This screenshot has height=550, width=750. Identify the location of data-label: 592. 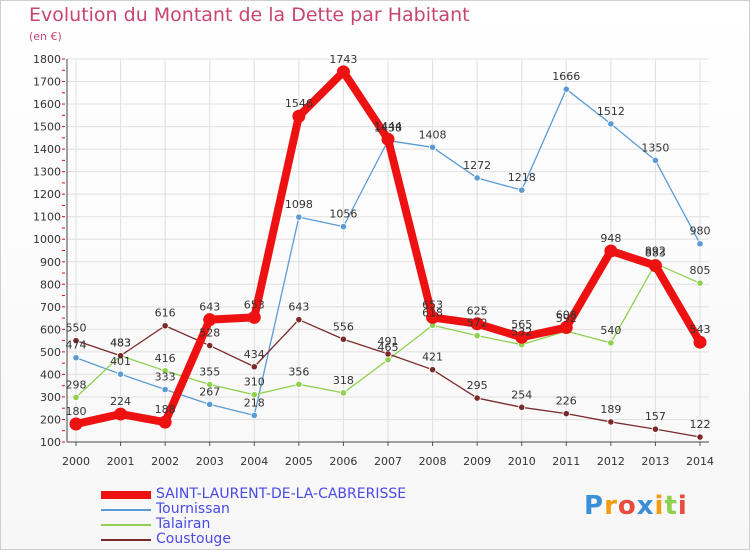
(566, 318).